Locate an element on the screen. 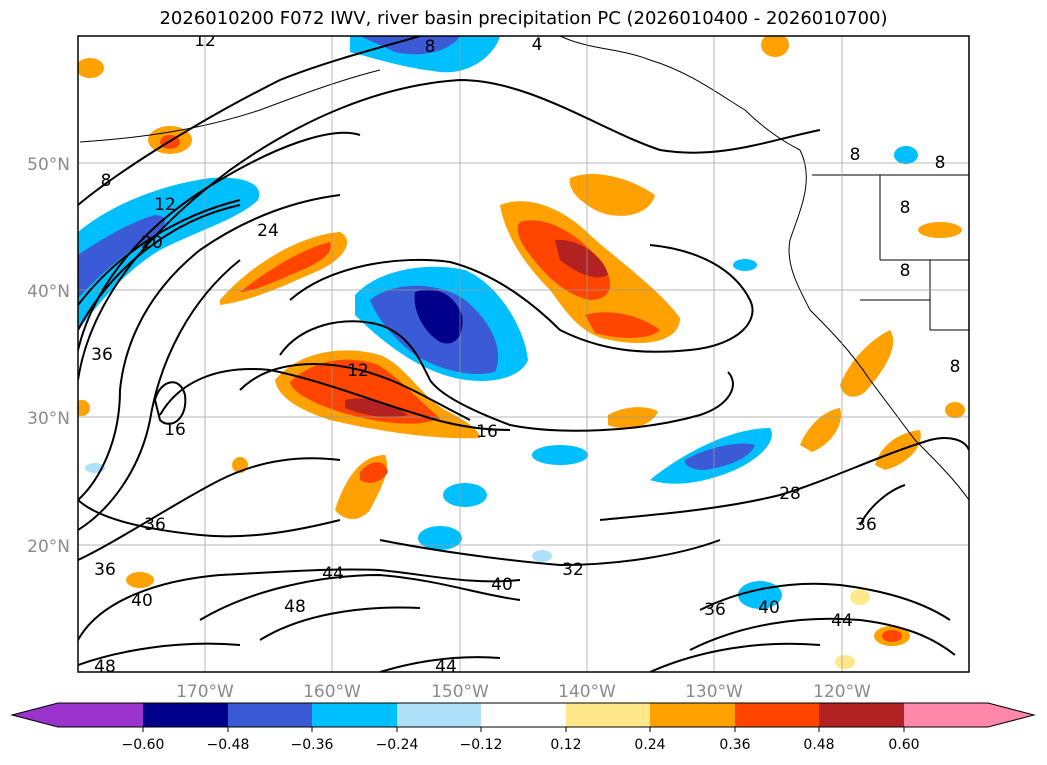  colorbar-outline is located at coordinates (523, 715).